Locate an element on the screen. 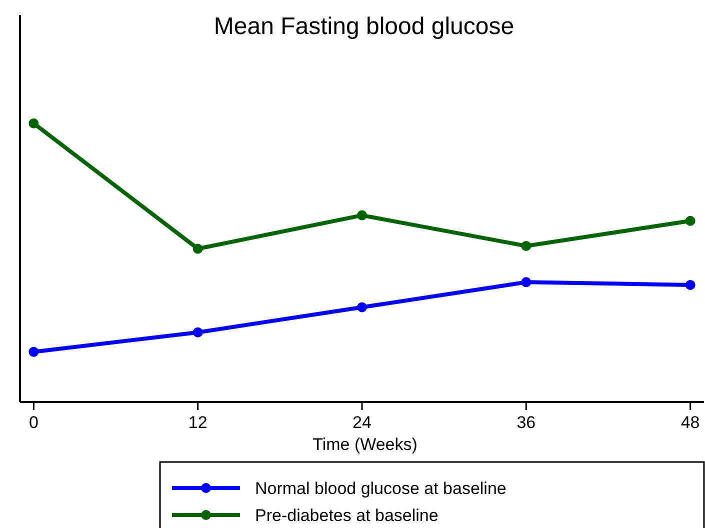 The image size is (705, 528). chart-title: Mean Fasting blood glucose is located at coordinates (364, 26).